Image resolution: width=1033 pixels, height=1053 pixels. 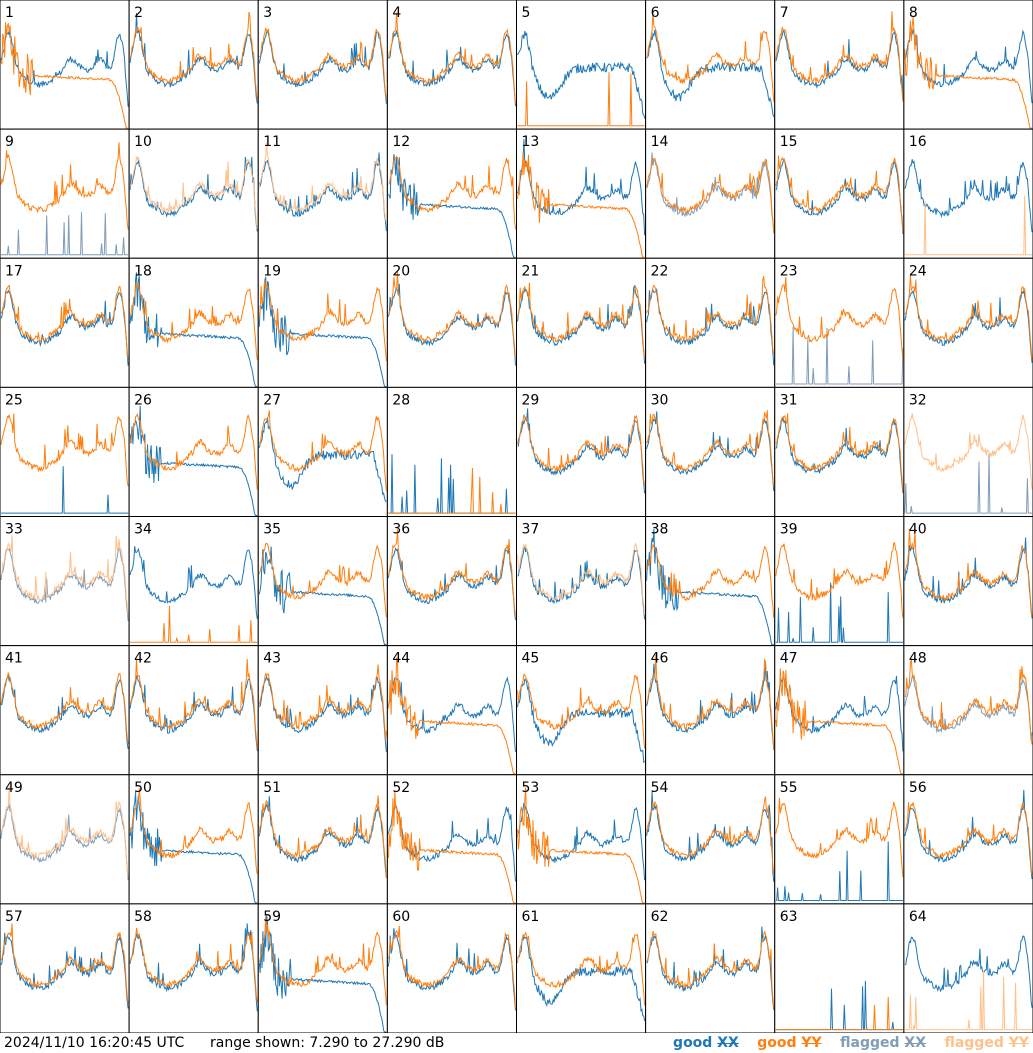 What do you see at coordinates (531, 917) in the screenshot?
I see `panel-label: 61` at bounding box center [531, 917].